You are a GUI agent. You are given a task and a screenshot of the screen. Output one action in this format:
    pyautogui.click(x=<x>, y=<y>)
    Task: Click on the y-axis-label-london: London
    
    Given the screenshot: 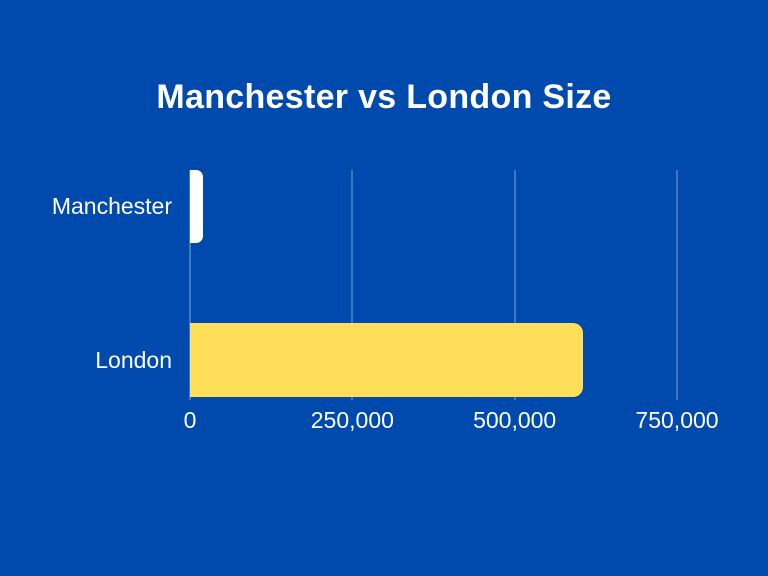 What is the action you would take?
    pyautogui.click(x=133, y=360)
    